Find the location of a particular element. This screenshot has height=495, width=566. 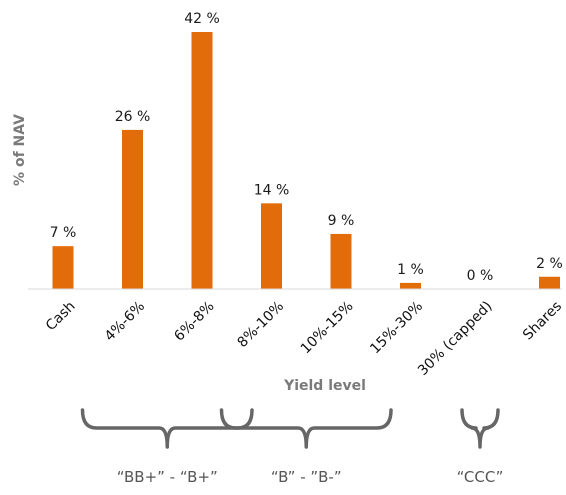

value-label-0: 7 % is located at coordinates (63, 233).